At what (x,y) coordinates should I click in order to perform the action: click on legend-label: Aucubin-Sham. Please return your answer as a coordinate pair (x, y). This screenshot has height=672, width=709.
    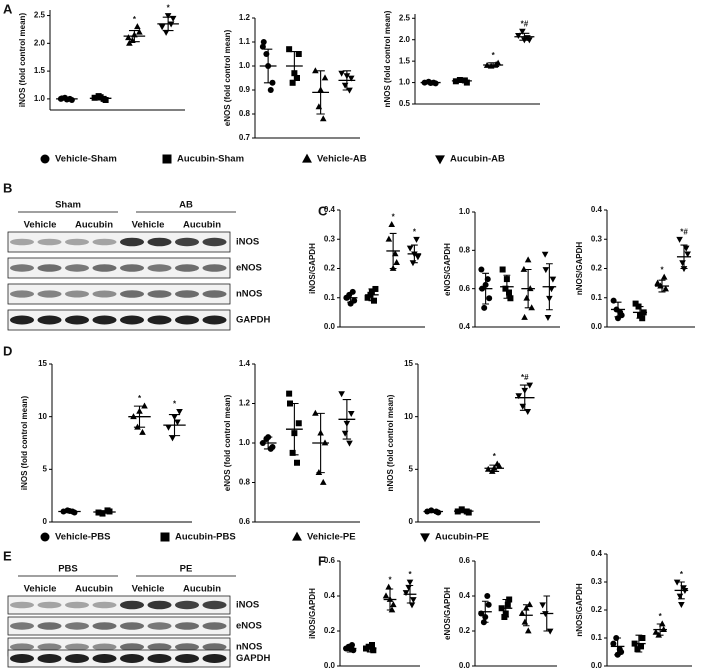
    Looking at the image, I should click on (210, 159).